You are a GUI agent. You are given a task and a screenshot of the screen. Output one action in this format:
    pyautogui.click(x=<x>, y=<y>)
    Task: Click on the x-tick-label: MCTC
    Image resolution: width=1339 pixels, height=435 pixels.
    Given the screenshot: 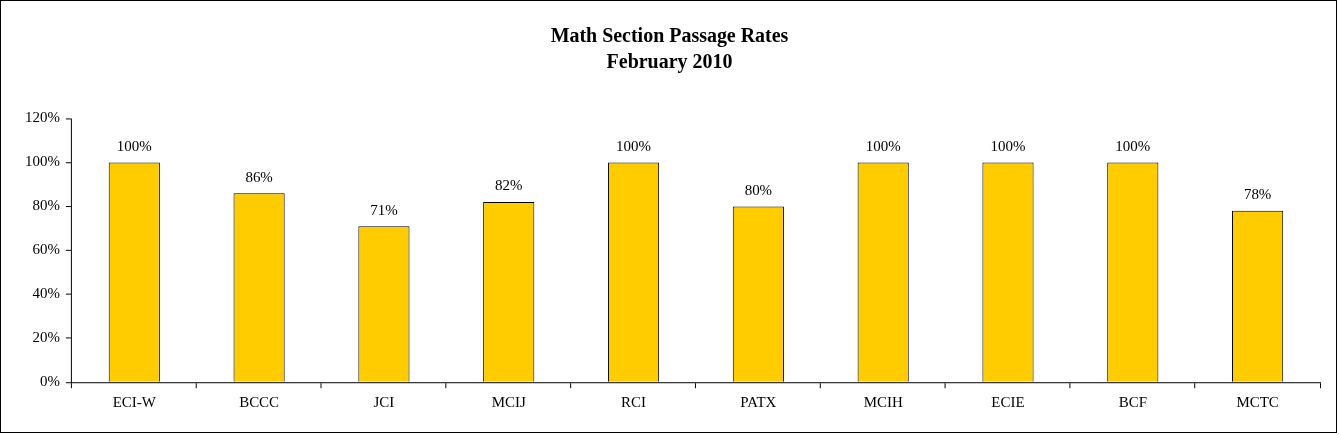 What is the action you would take?
    pyautogui.click(x=1257, y=402)
    